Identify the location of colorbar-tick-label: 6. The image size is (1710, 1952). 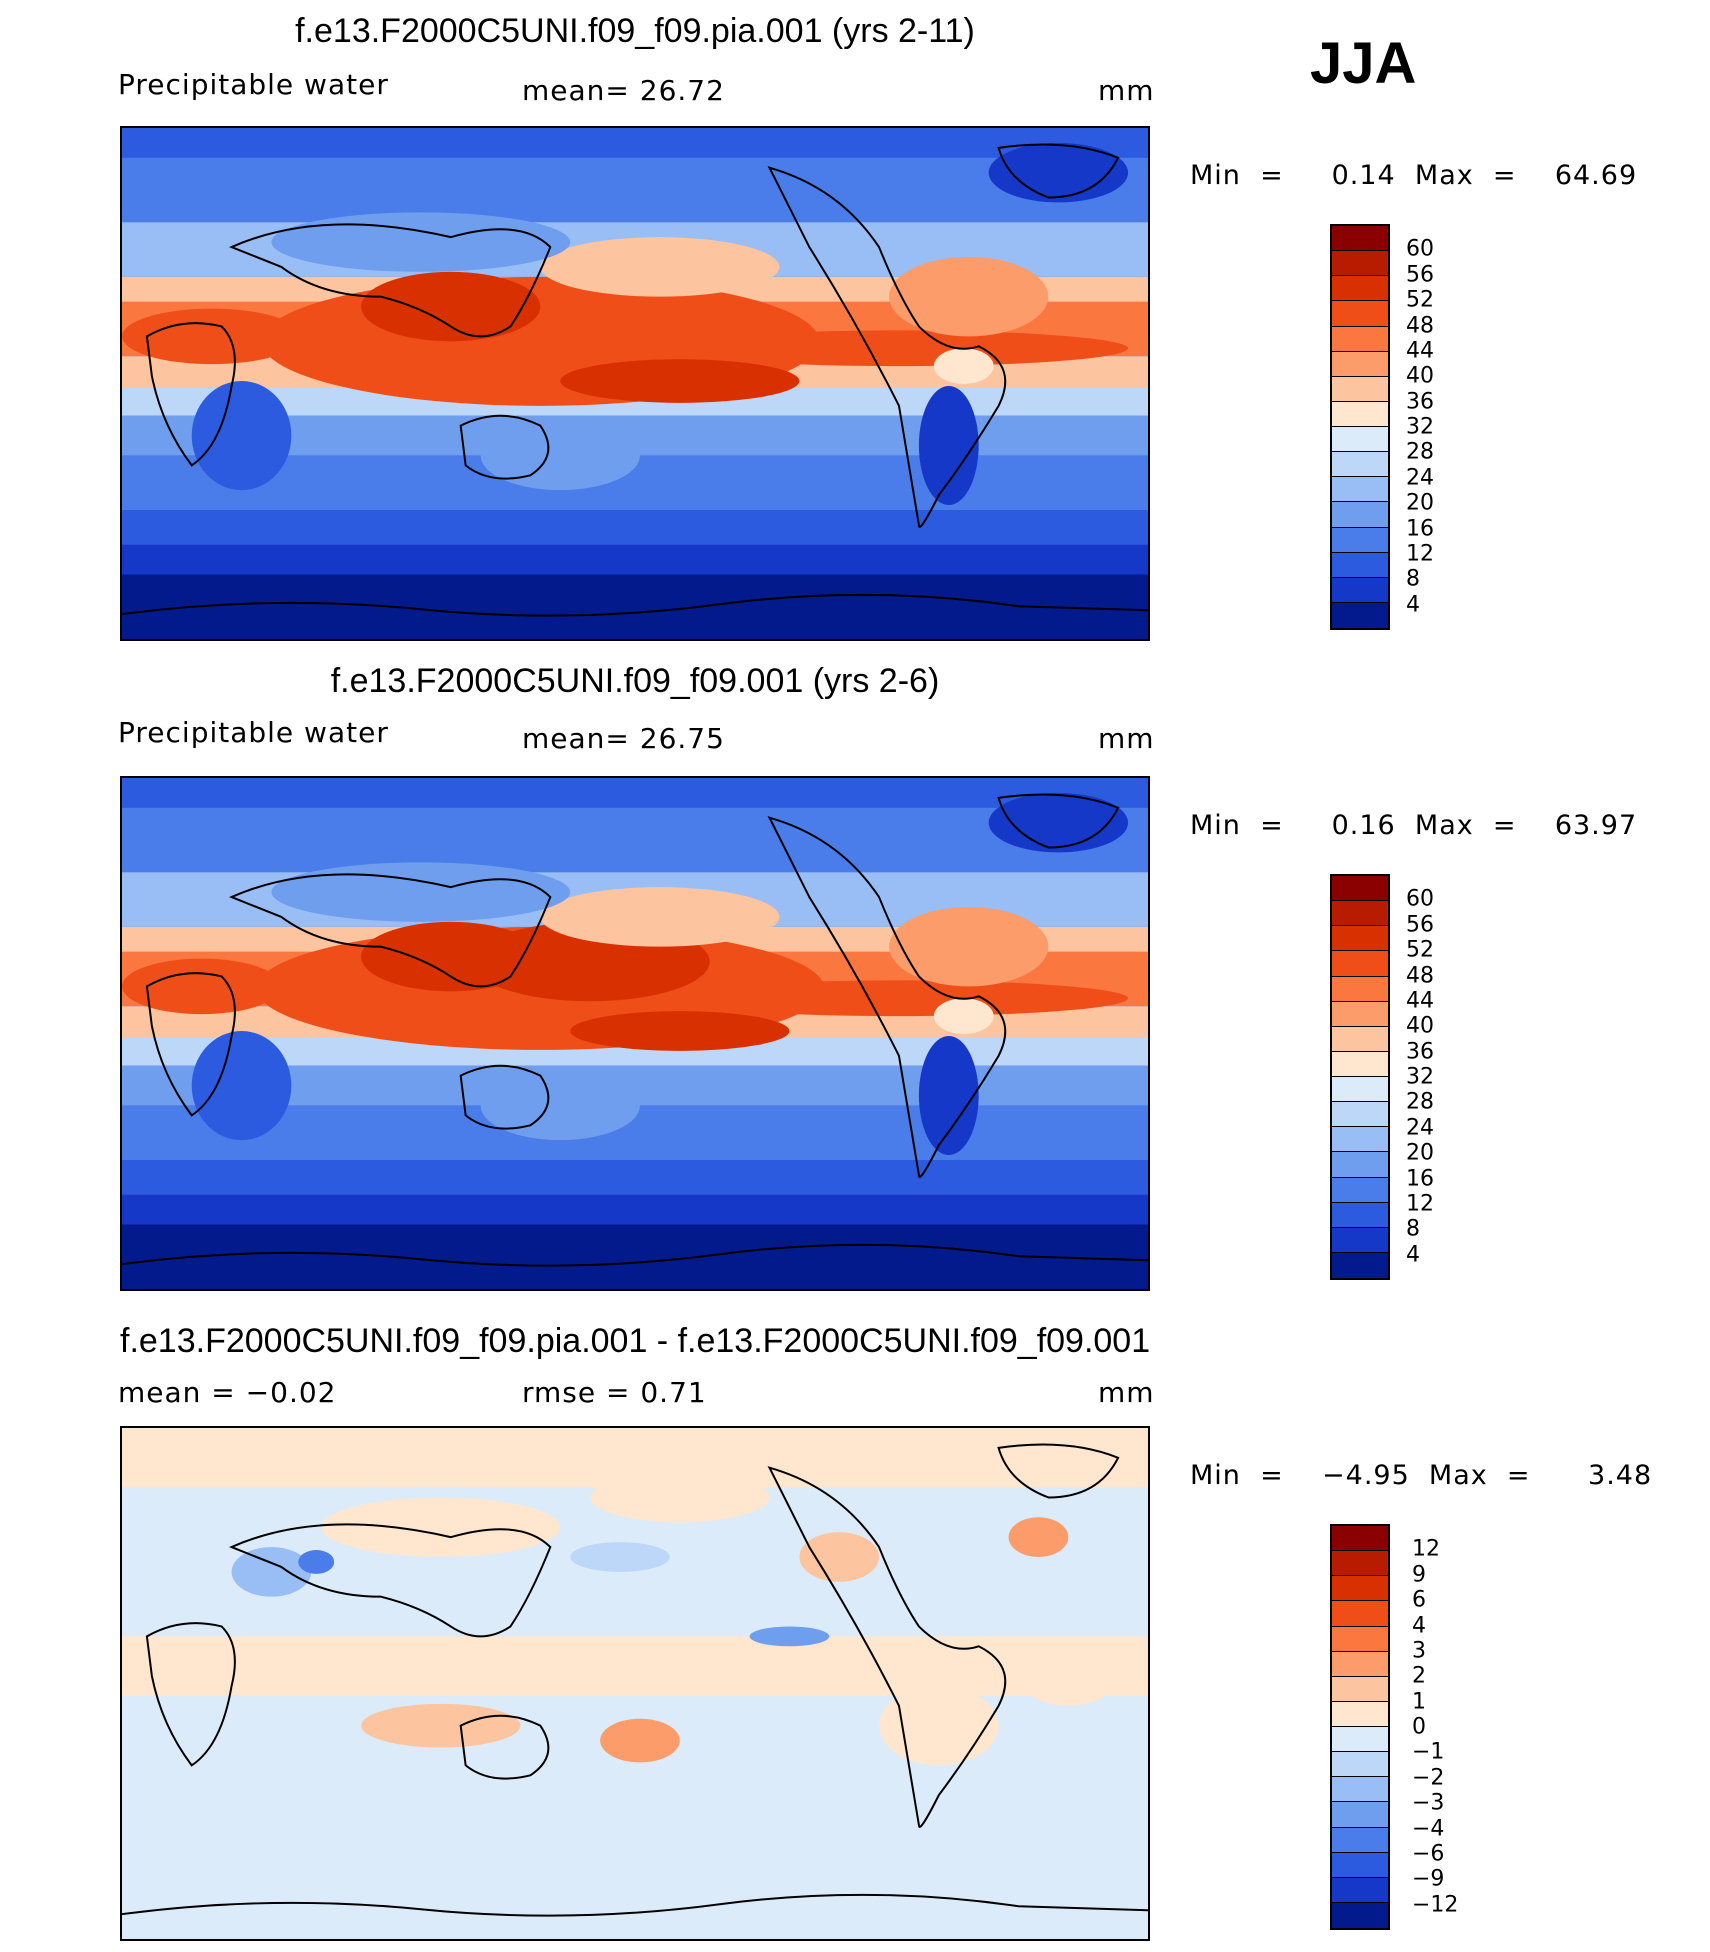
(1419, 1600).